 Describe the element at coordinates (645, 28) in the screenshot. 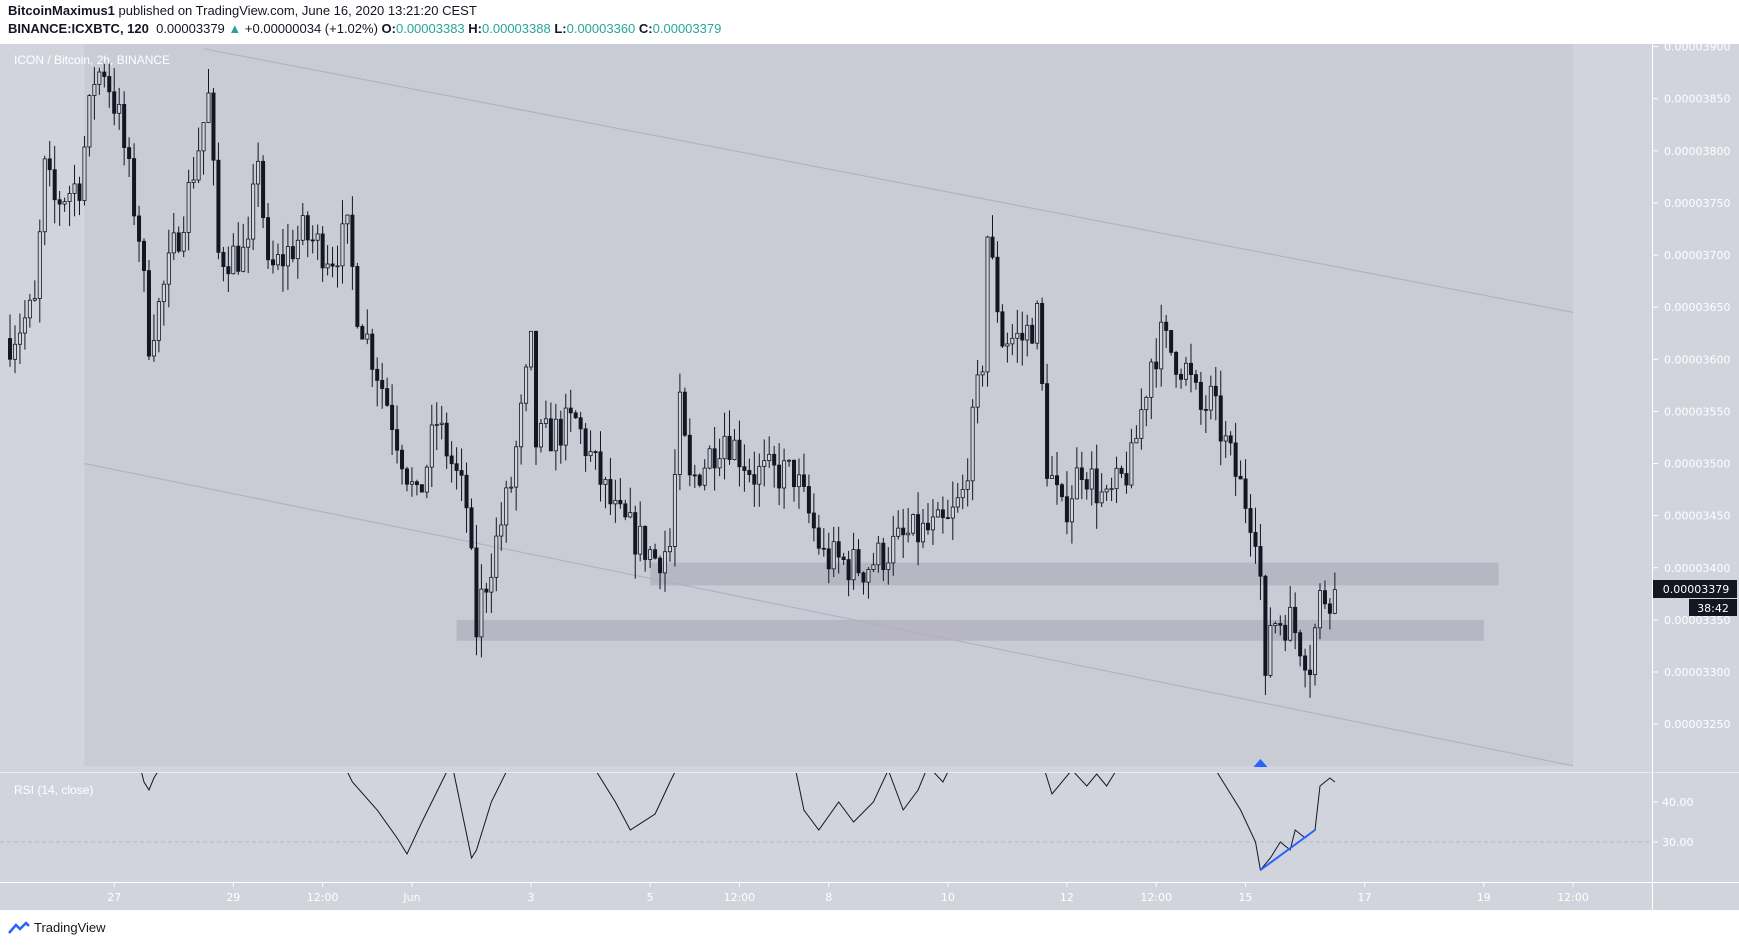

I see `close-label: C:` at that location.